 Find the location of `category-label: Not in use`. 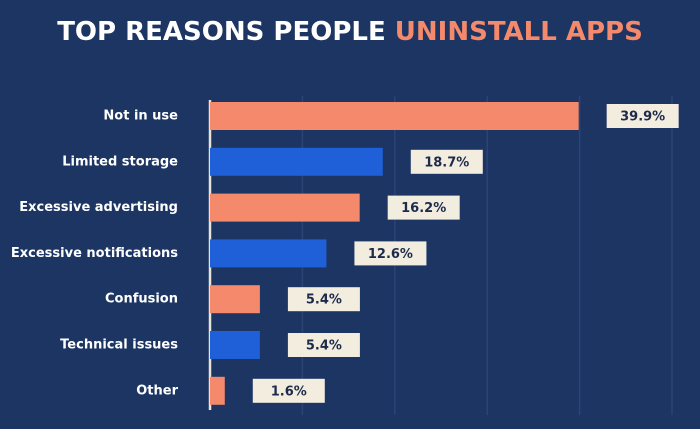

category-label: Not in use is located at coordinates (140, 116).